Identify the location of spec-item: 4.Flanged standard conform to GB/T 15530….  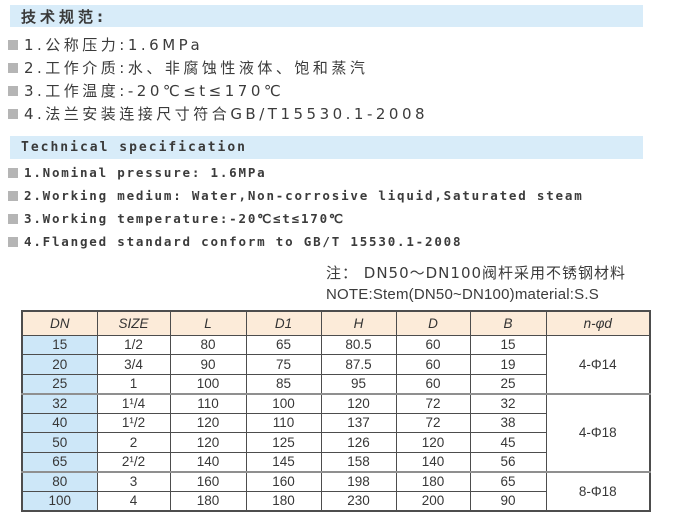
(296, 241).